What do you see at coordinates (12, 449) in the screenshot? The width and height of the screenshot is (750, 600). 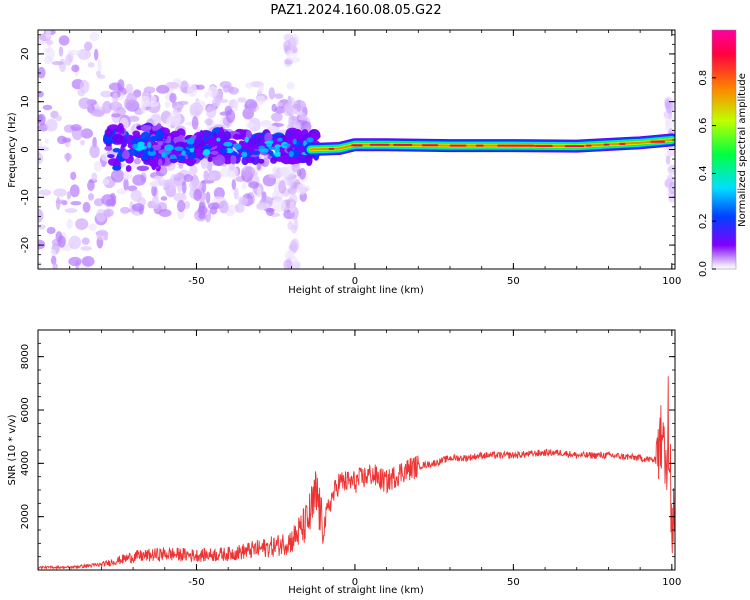 I see `snr-ylabel: SNR (10 * v/v)` at bounding box center [12, 449].